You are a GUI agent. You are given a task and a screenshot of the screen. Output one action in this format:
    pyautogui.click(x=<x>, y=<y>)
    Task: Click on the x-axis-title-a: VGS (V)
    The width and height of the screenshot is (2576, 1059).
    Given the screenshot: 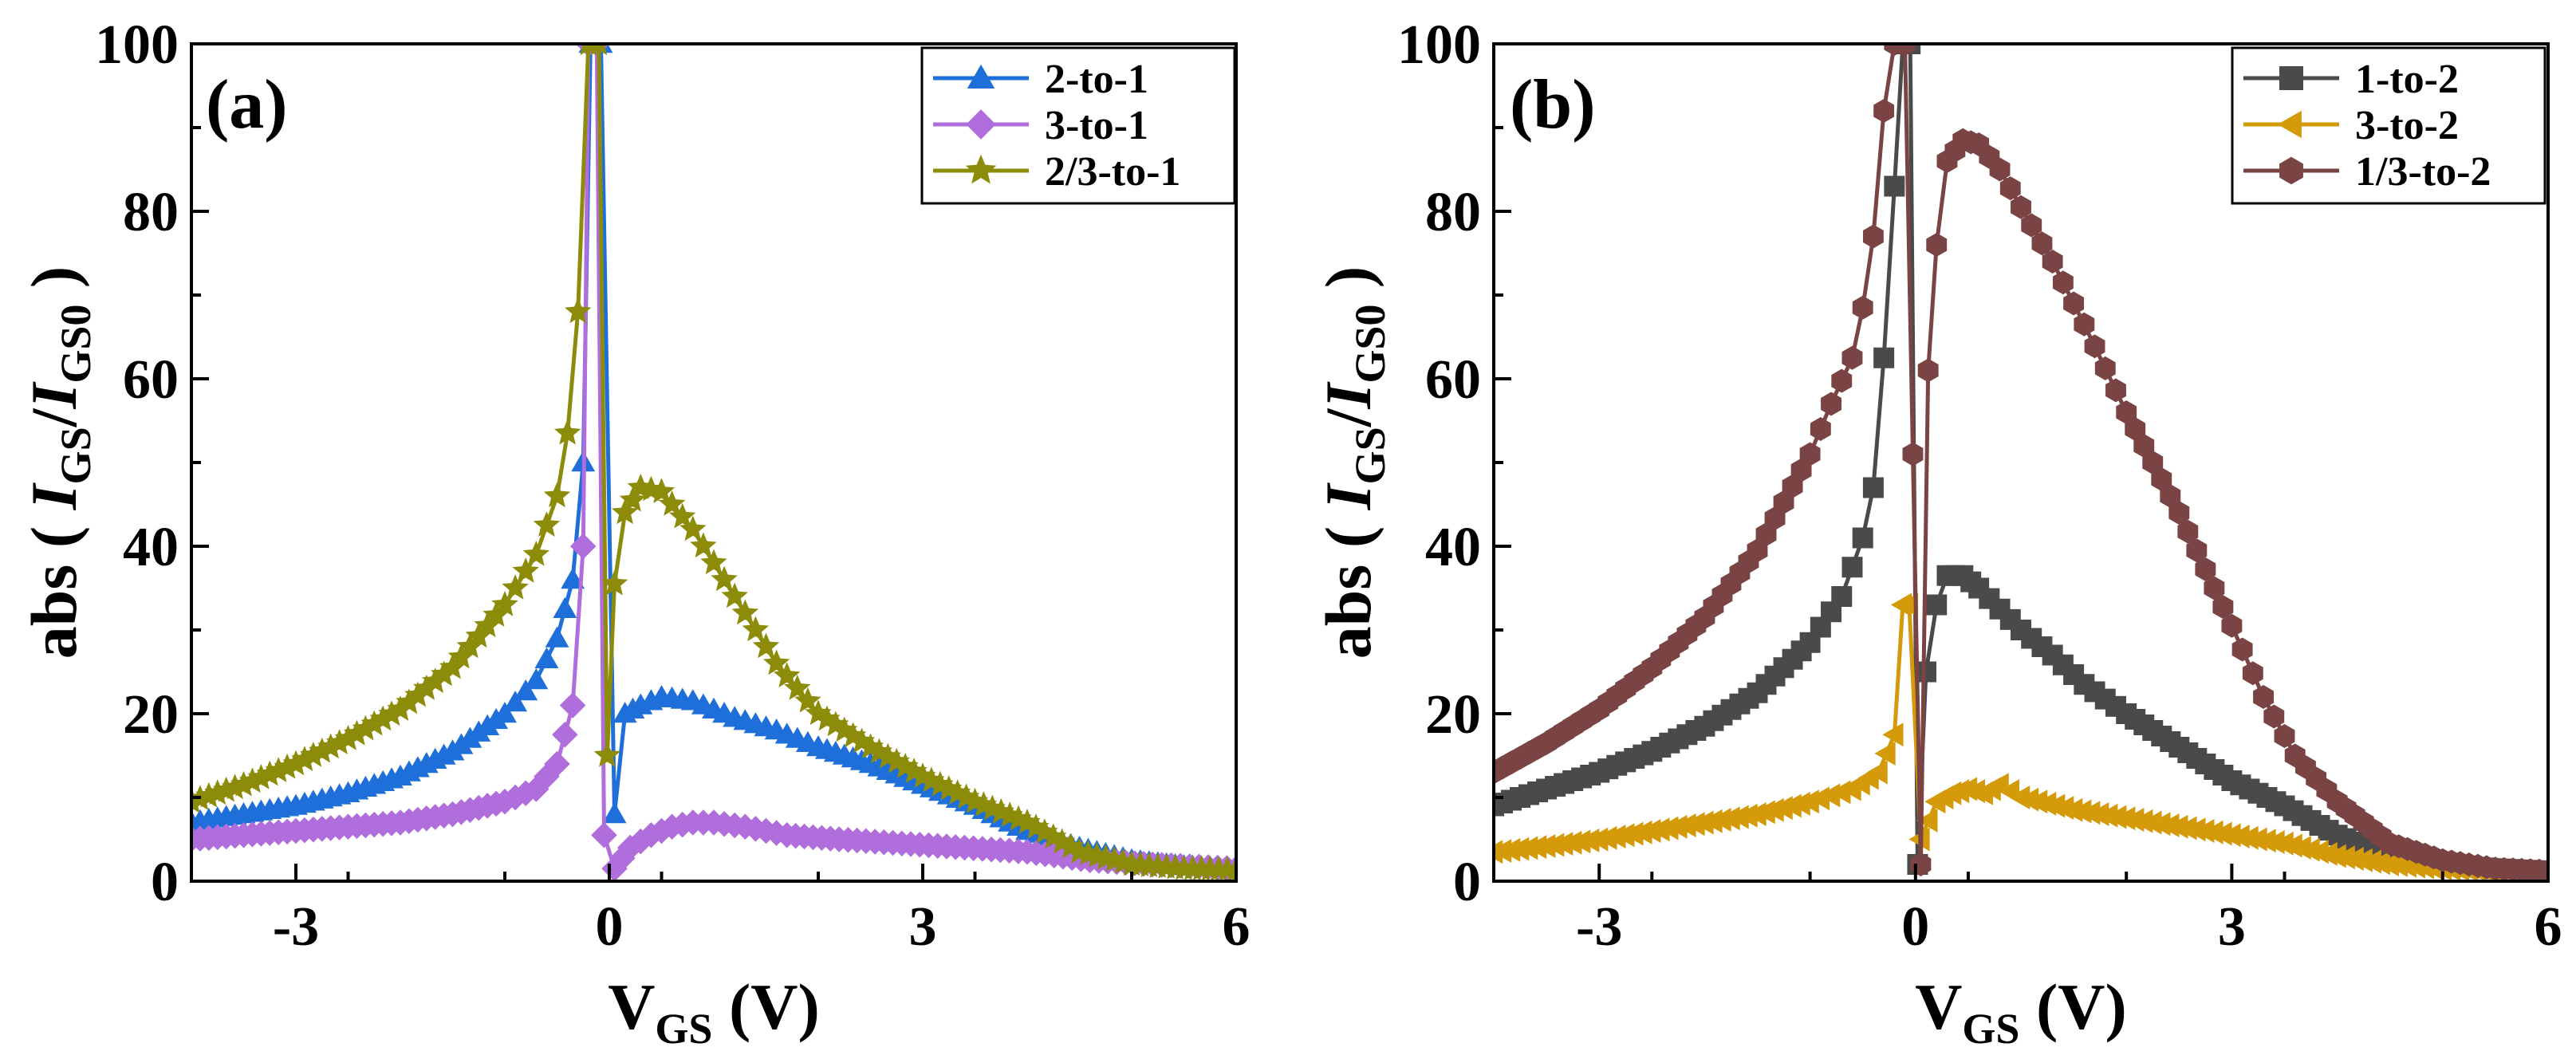 What is the action you would take?
    pyautogui.click(x=714, y=1012)
    